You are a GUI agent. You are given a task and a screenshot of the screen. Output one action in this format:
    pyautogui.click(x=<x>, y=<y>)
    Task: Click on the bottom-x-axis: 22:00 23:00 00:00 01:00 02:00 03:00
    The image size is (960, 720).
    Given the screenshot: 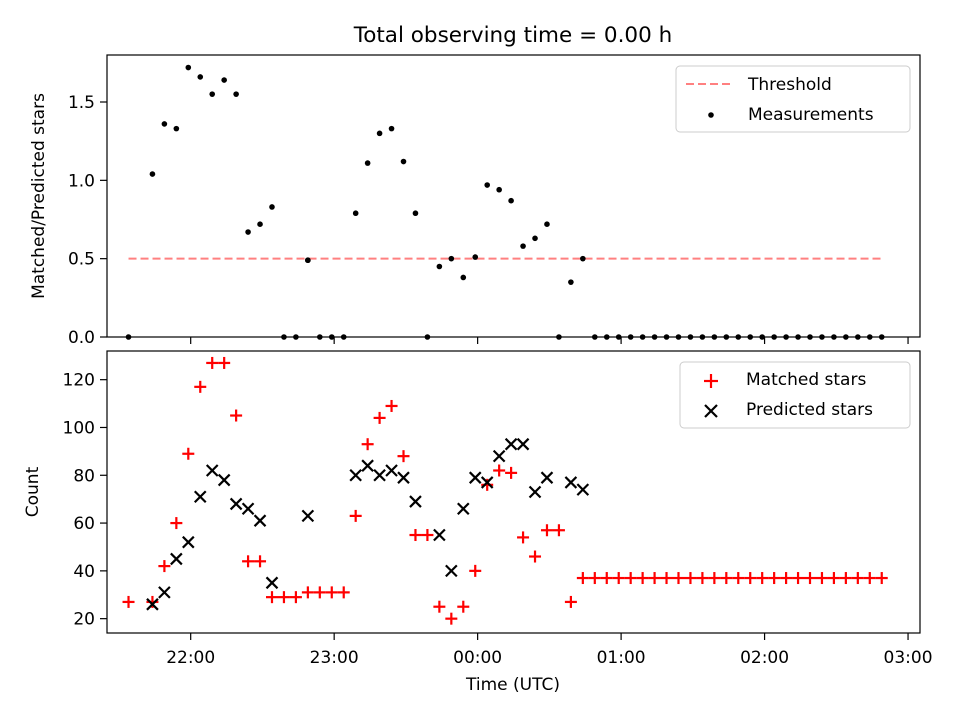 What is the action you would take?
    pyautogui.click(x=549, y=650)
    